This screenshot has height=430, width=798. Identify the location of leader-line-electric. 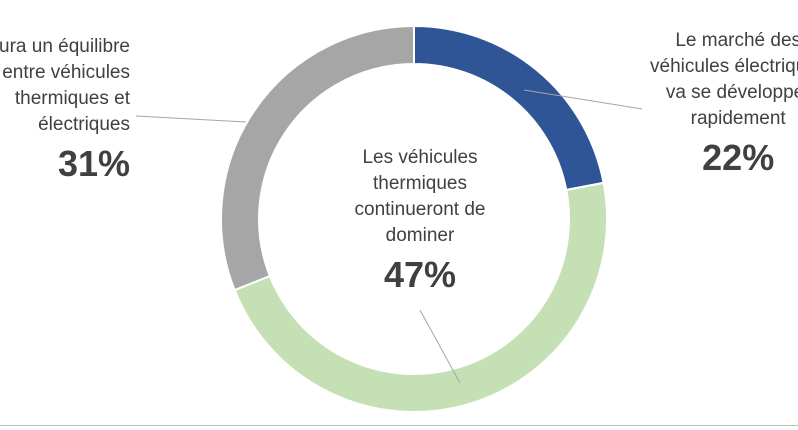
(583, 99).